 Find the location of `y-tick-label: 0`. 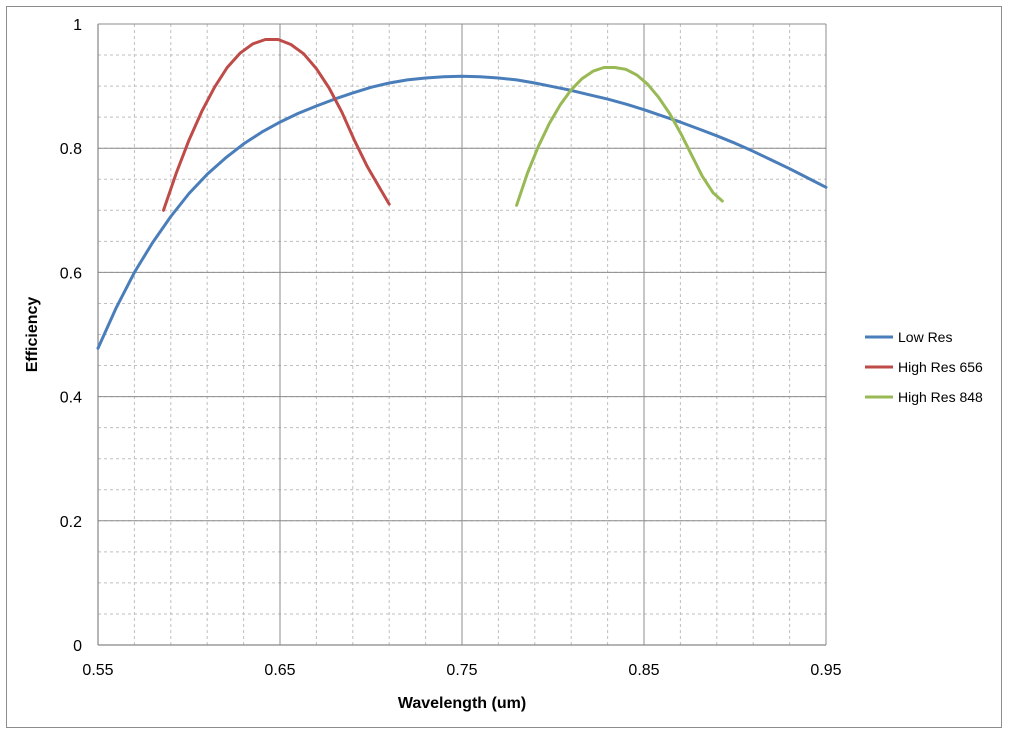

y-tick-label: 0 is located at coordinates (77, 646).